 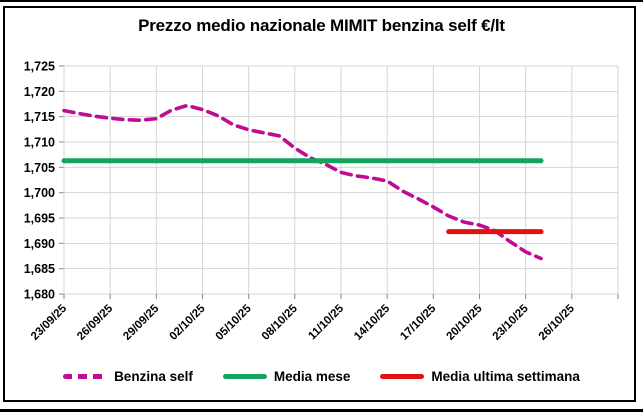 What do you see at coordinates (280, 322) in the screenshot?
I see `svg-text: 08/10/25` at bounding box center [280, 322].